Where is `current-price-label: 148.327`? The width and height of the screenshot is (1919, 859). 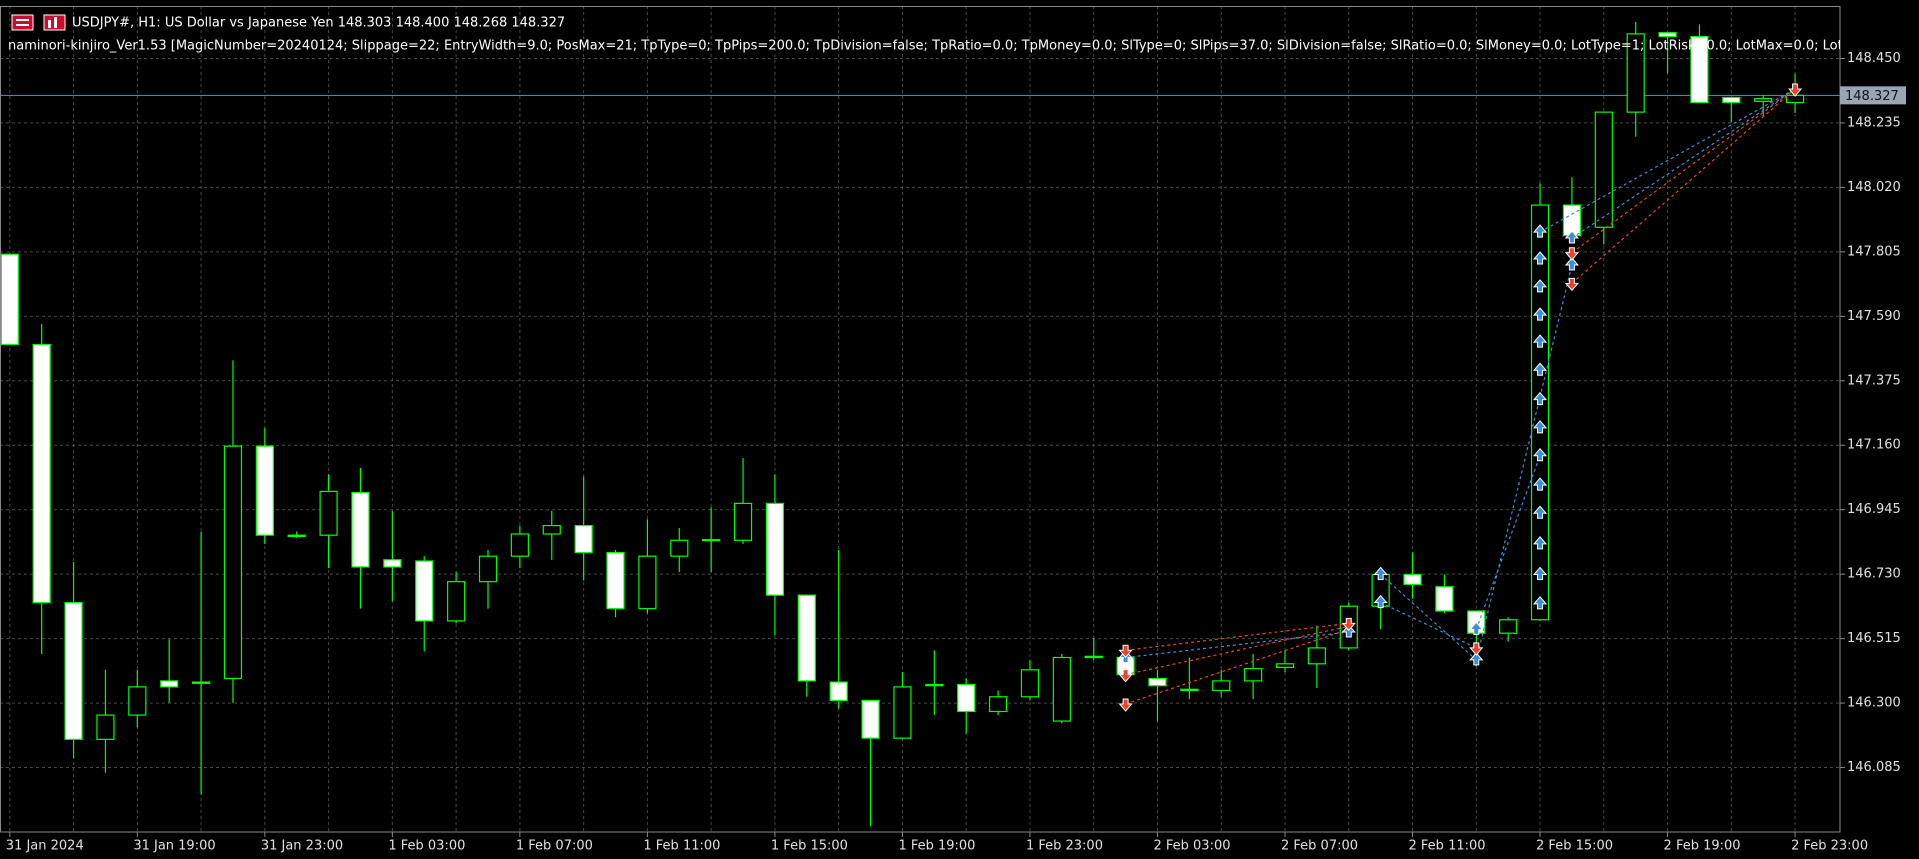
current-price-label: 148.327 is located at coordinates (1872, 96).